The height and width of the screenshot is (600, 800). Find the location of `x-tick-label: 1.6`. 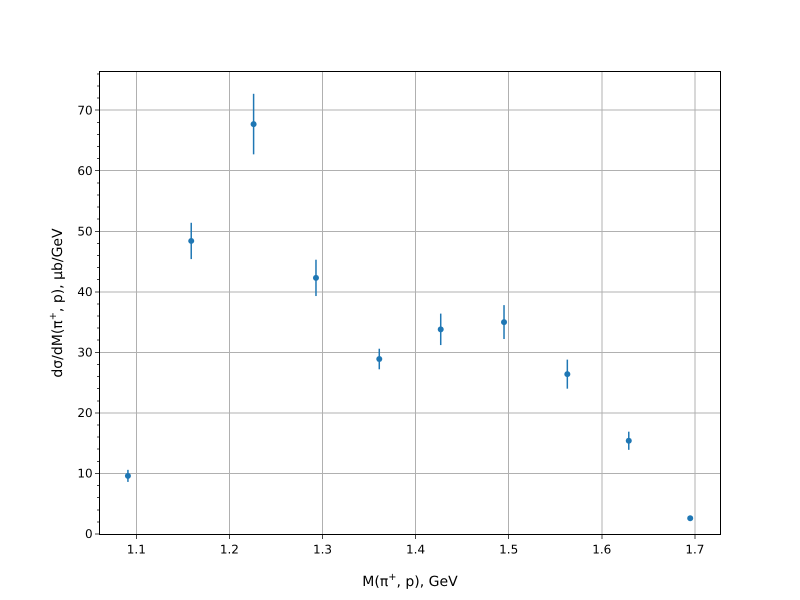

x-tick-label: 1.6 is located at coordinates (602, 549).